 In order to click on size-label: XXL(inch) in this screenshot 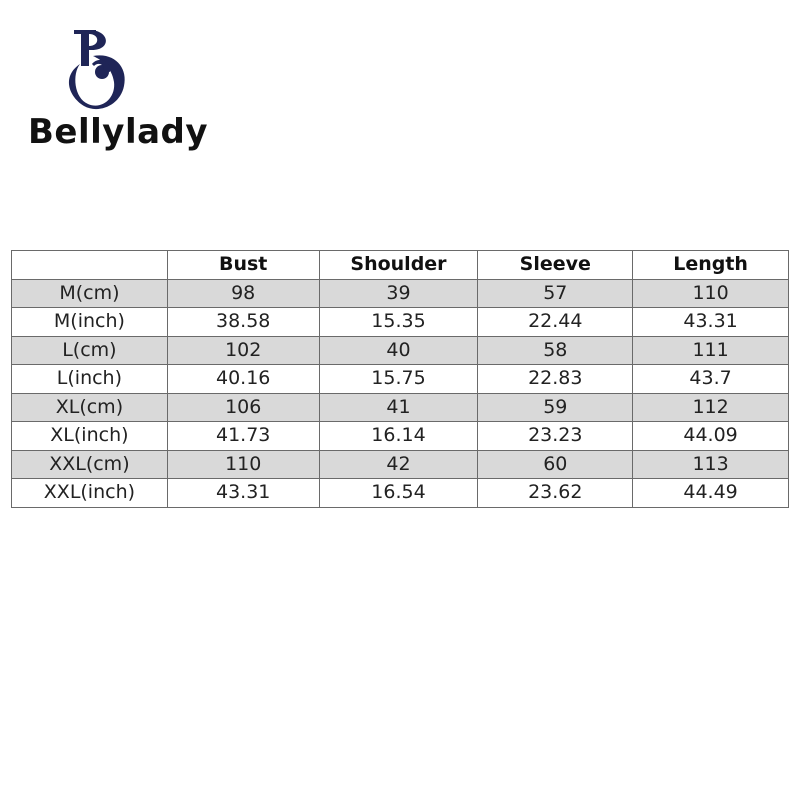, I will do `click(89, 493)`.